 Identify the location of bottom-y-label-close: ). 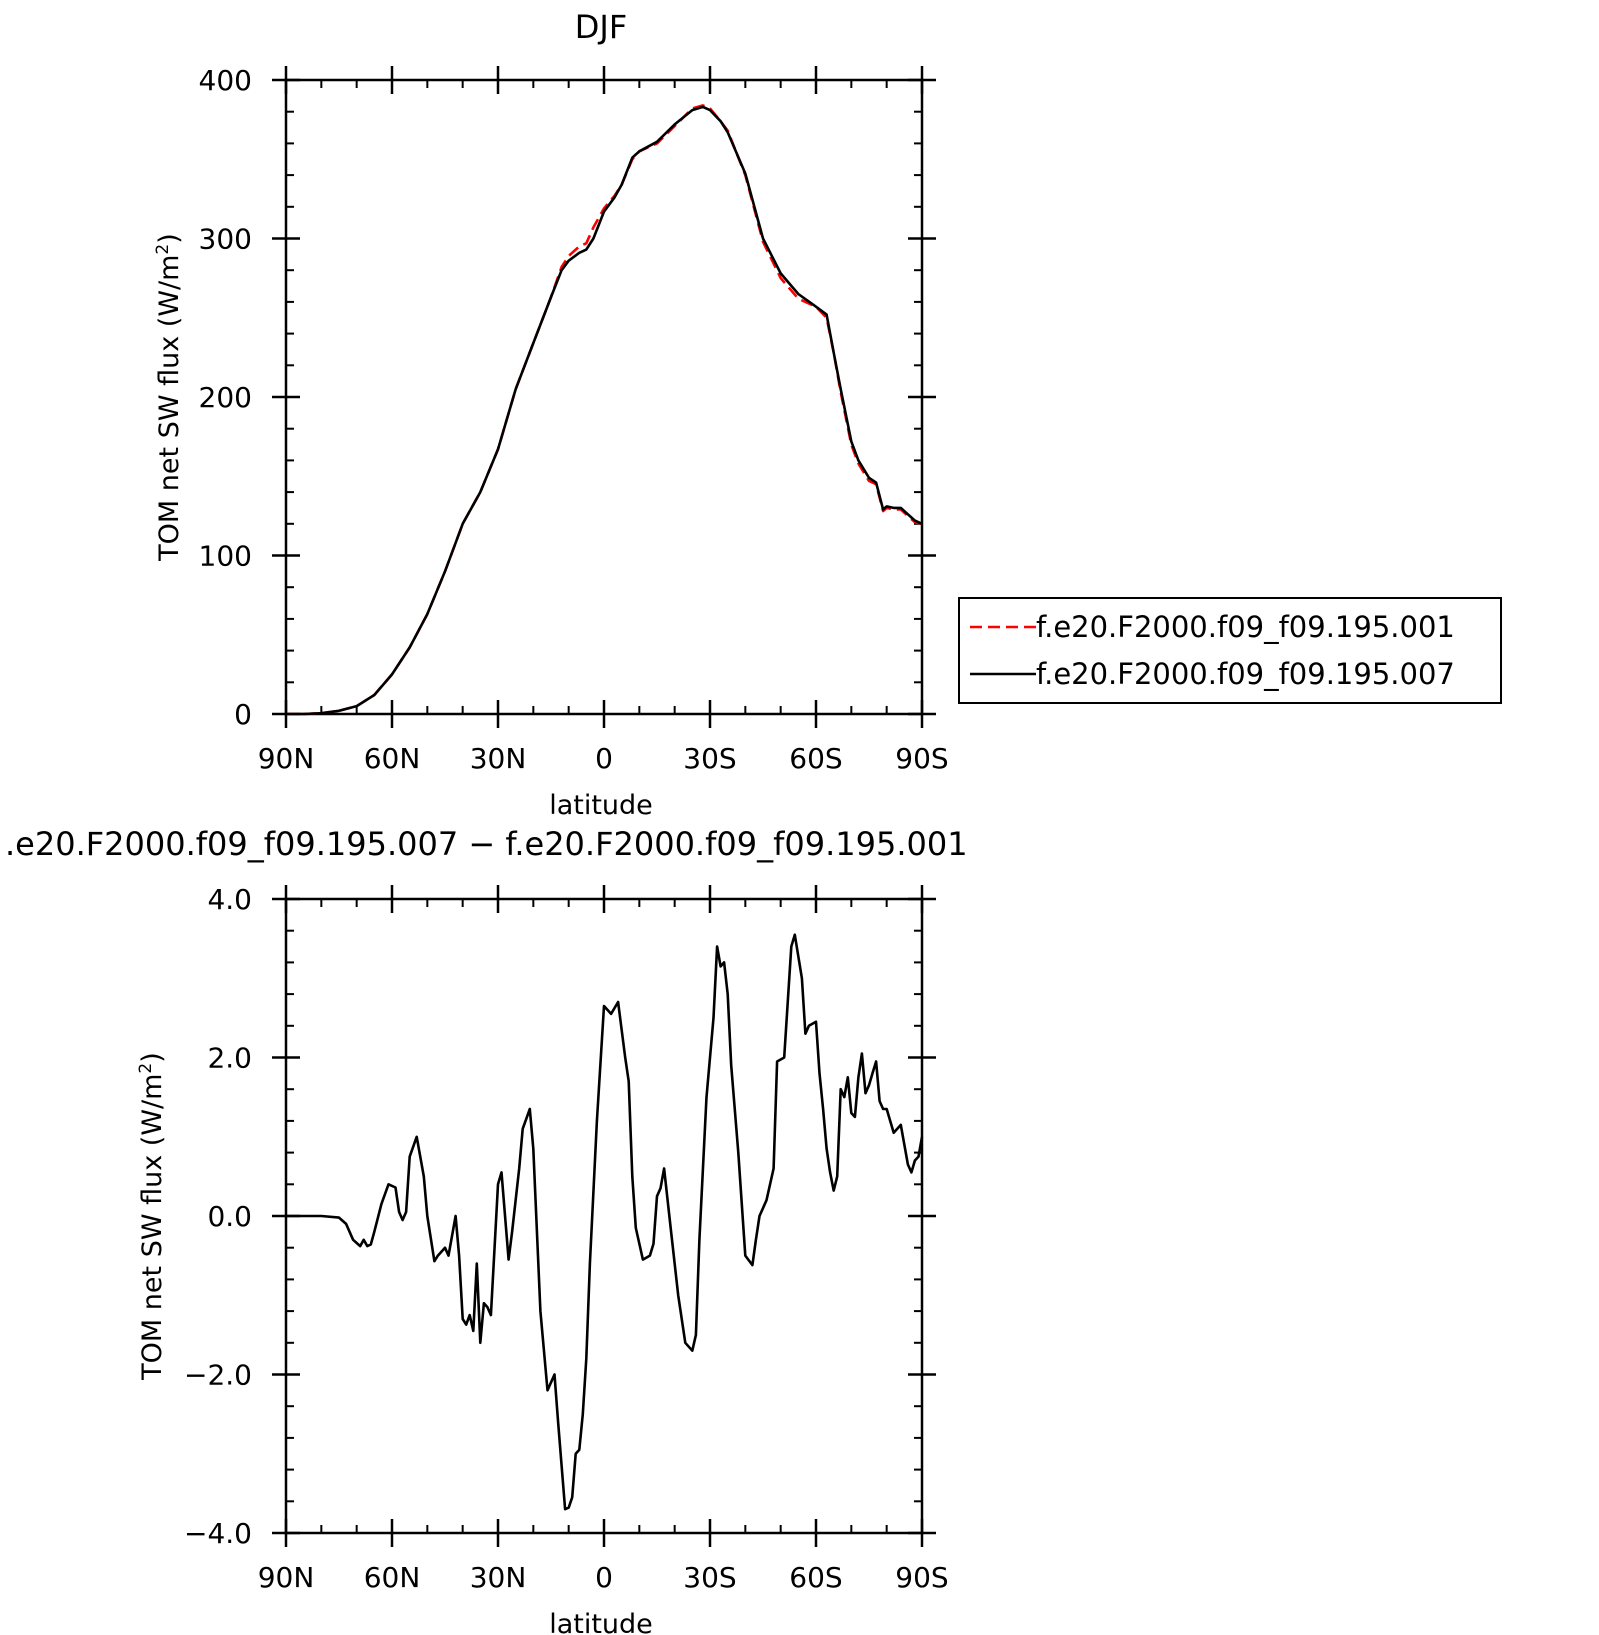
(152, 1057).